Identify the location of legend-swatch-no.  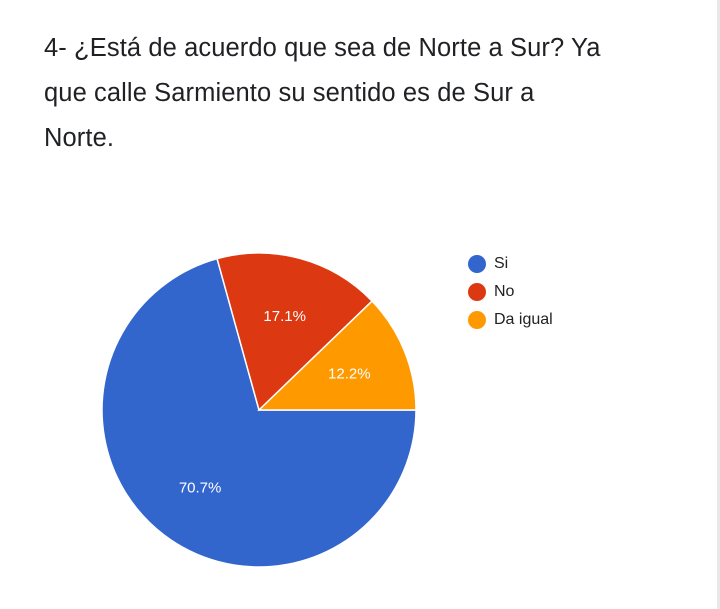
(477, 292).